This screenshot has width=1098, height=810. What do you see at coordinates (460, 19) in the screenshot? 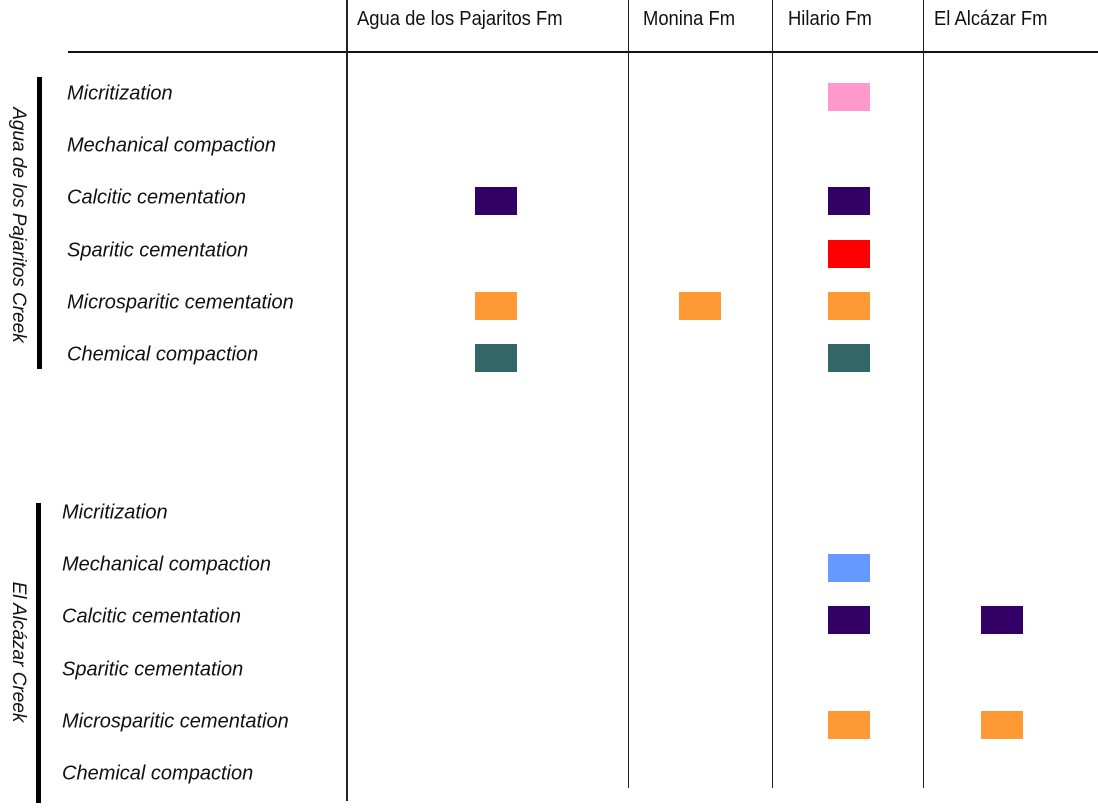
I see `column-header: Agua de los Pajaritos Fm` at bounding box center [460, 19].